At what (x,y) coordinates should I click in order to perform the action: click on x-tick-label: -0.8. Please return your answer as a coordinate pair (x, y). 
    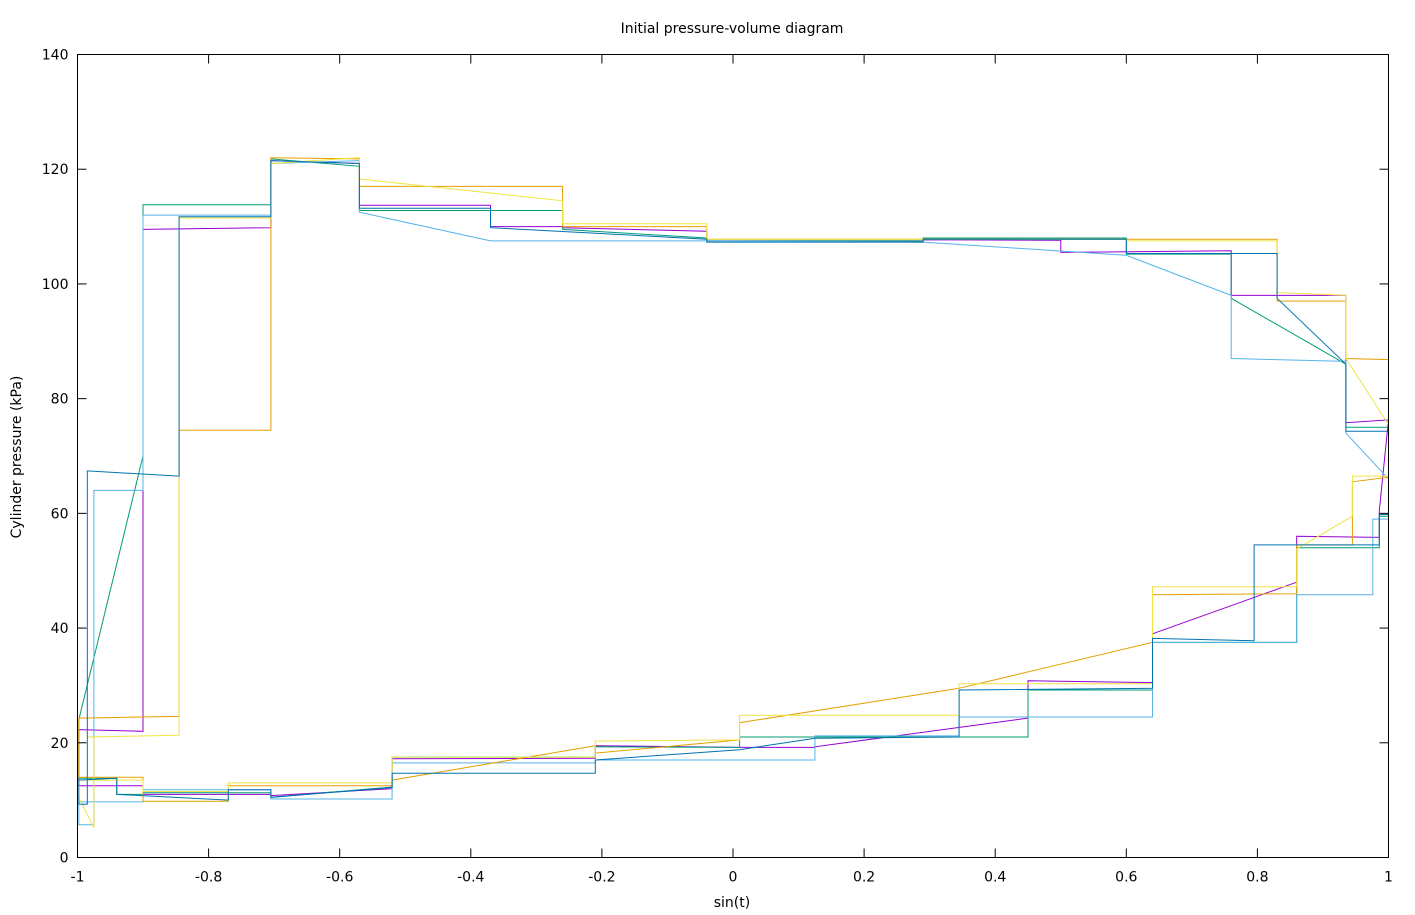
    Looking at the image, I should click on (208, 878).